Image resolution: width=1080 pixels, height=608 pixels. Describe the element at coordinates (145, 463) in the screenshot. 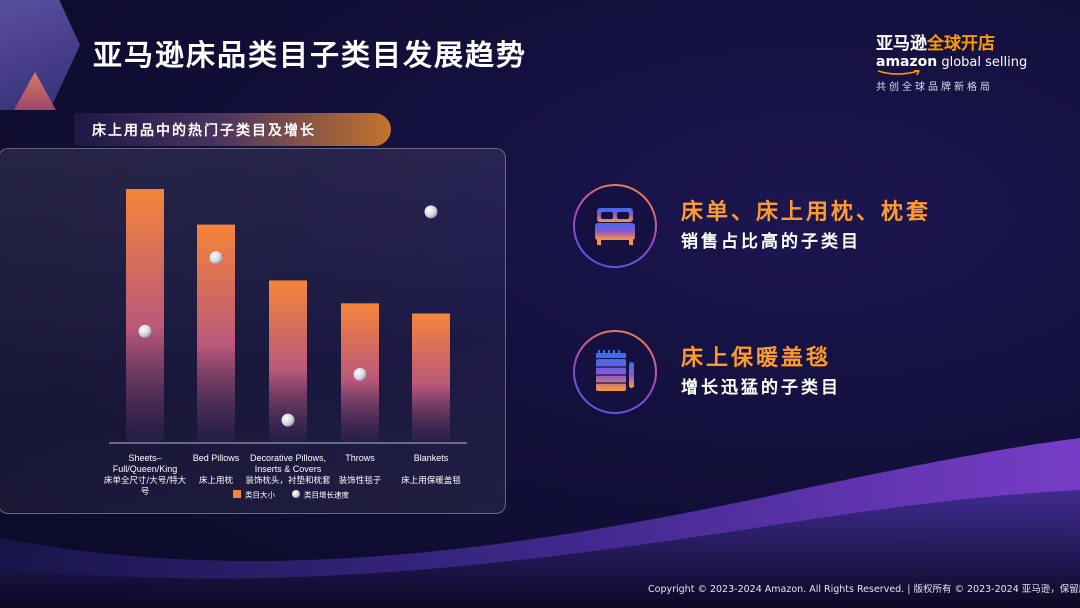

I see `x-tick-label-en-1: Sheets– Full/Queen/King` at that location.